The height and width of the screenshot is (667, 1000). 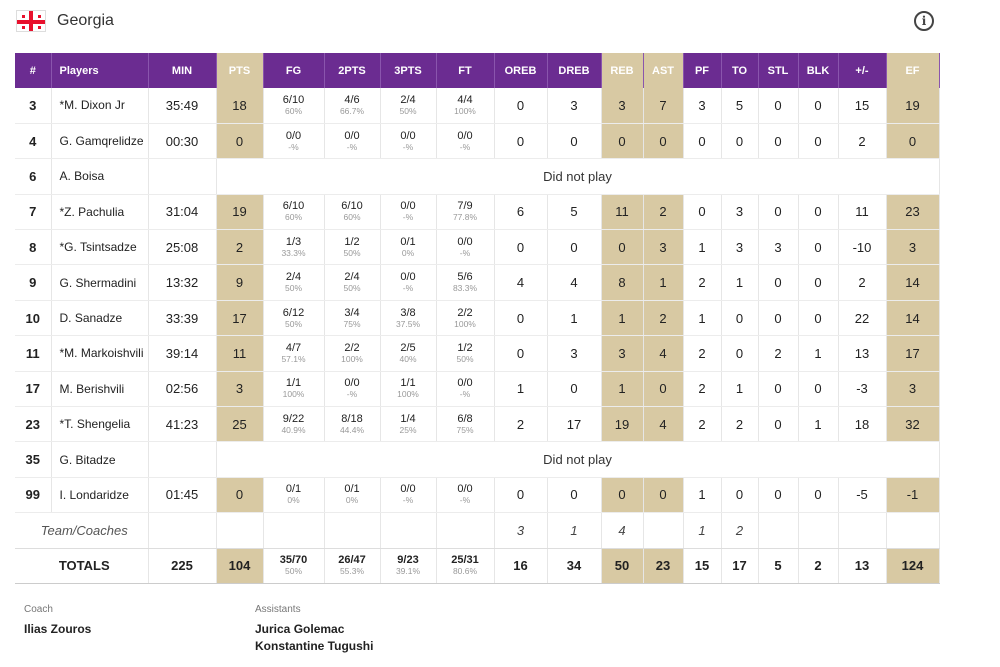 I want to click on player-name-link: *Z. Pachulia, so click(x=100, y=212).